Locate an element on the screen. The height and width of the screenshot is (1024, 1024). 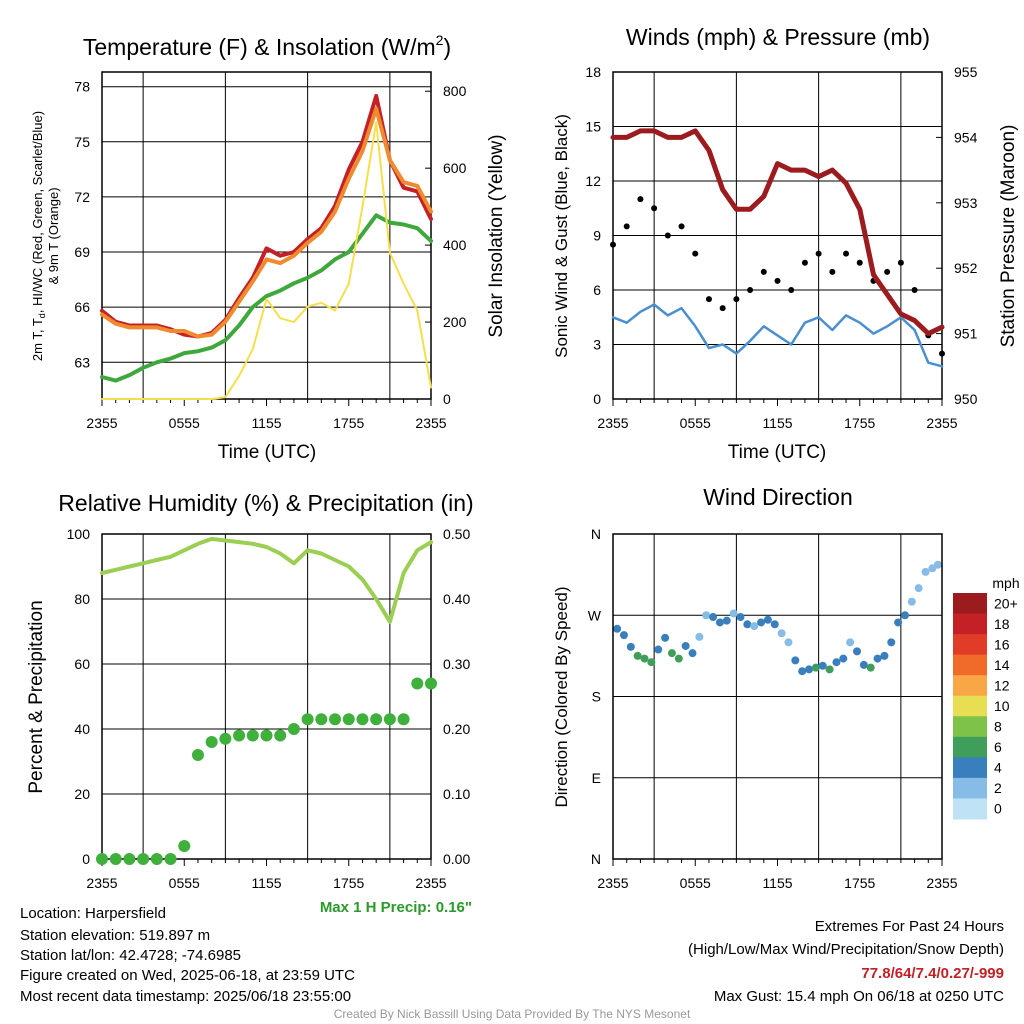
ytick-label-1-4: 12 is located at coordinates (593, 181).